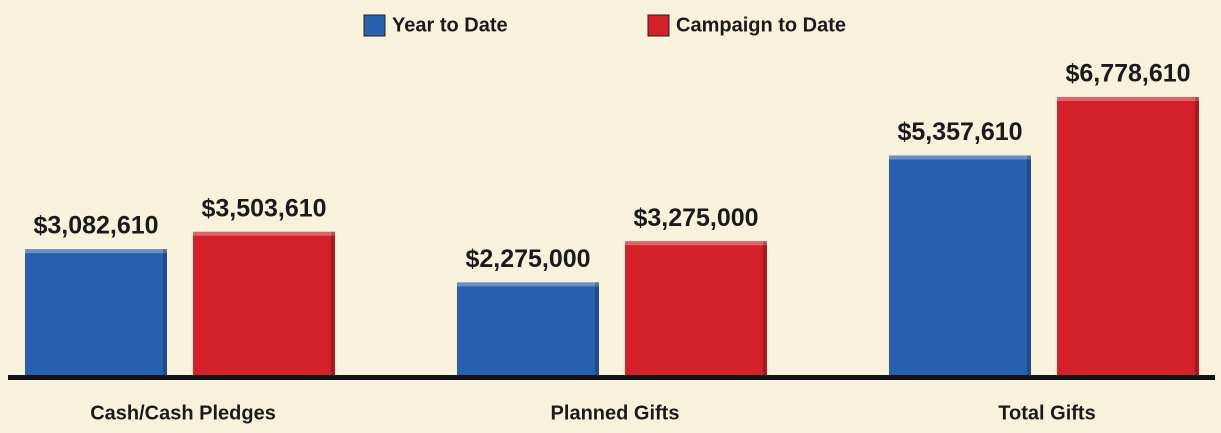 The image size is (1221, 433). What do you see at coordinates (611, 377) in the screenshot?
I see `baseline` at bounding box center [611, 377].